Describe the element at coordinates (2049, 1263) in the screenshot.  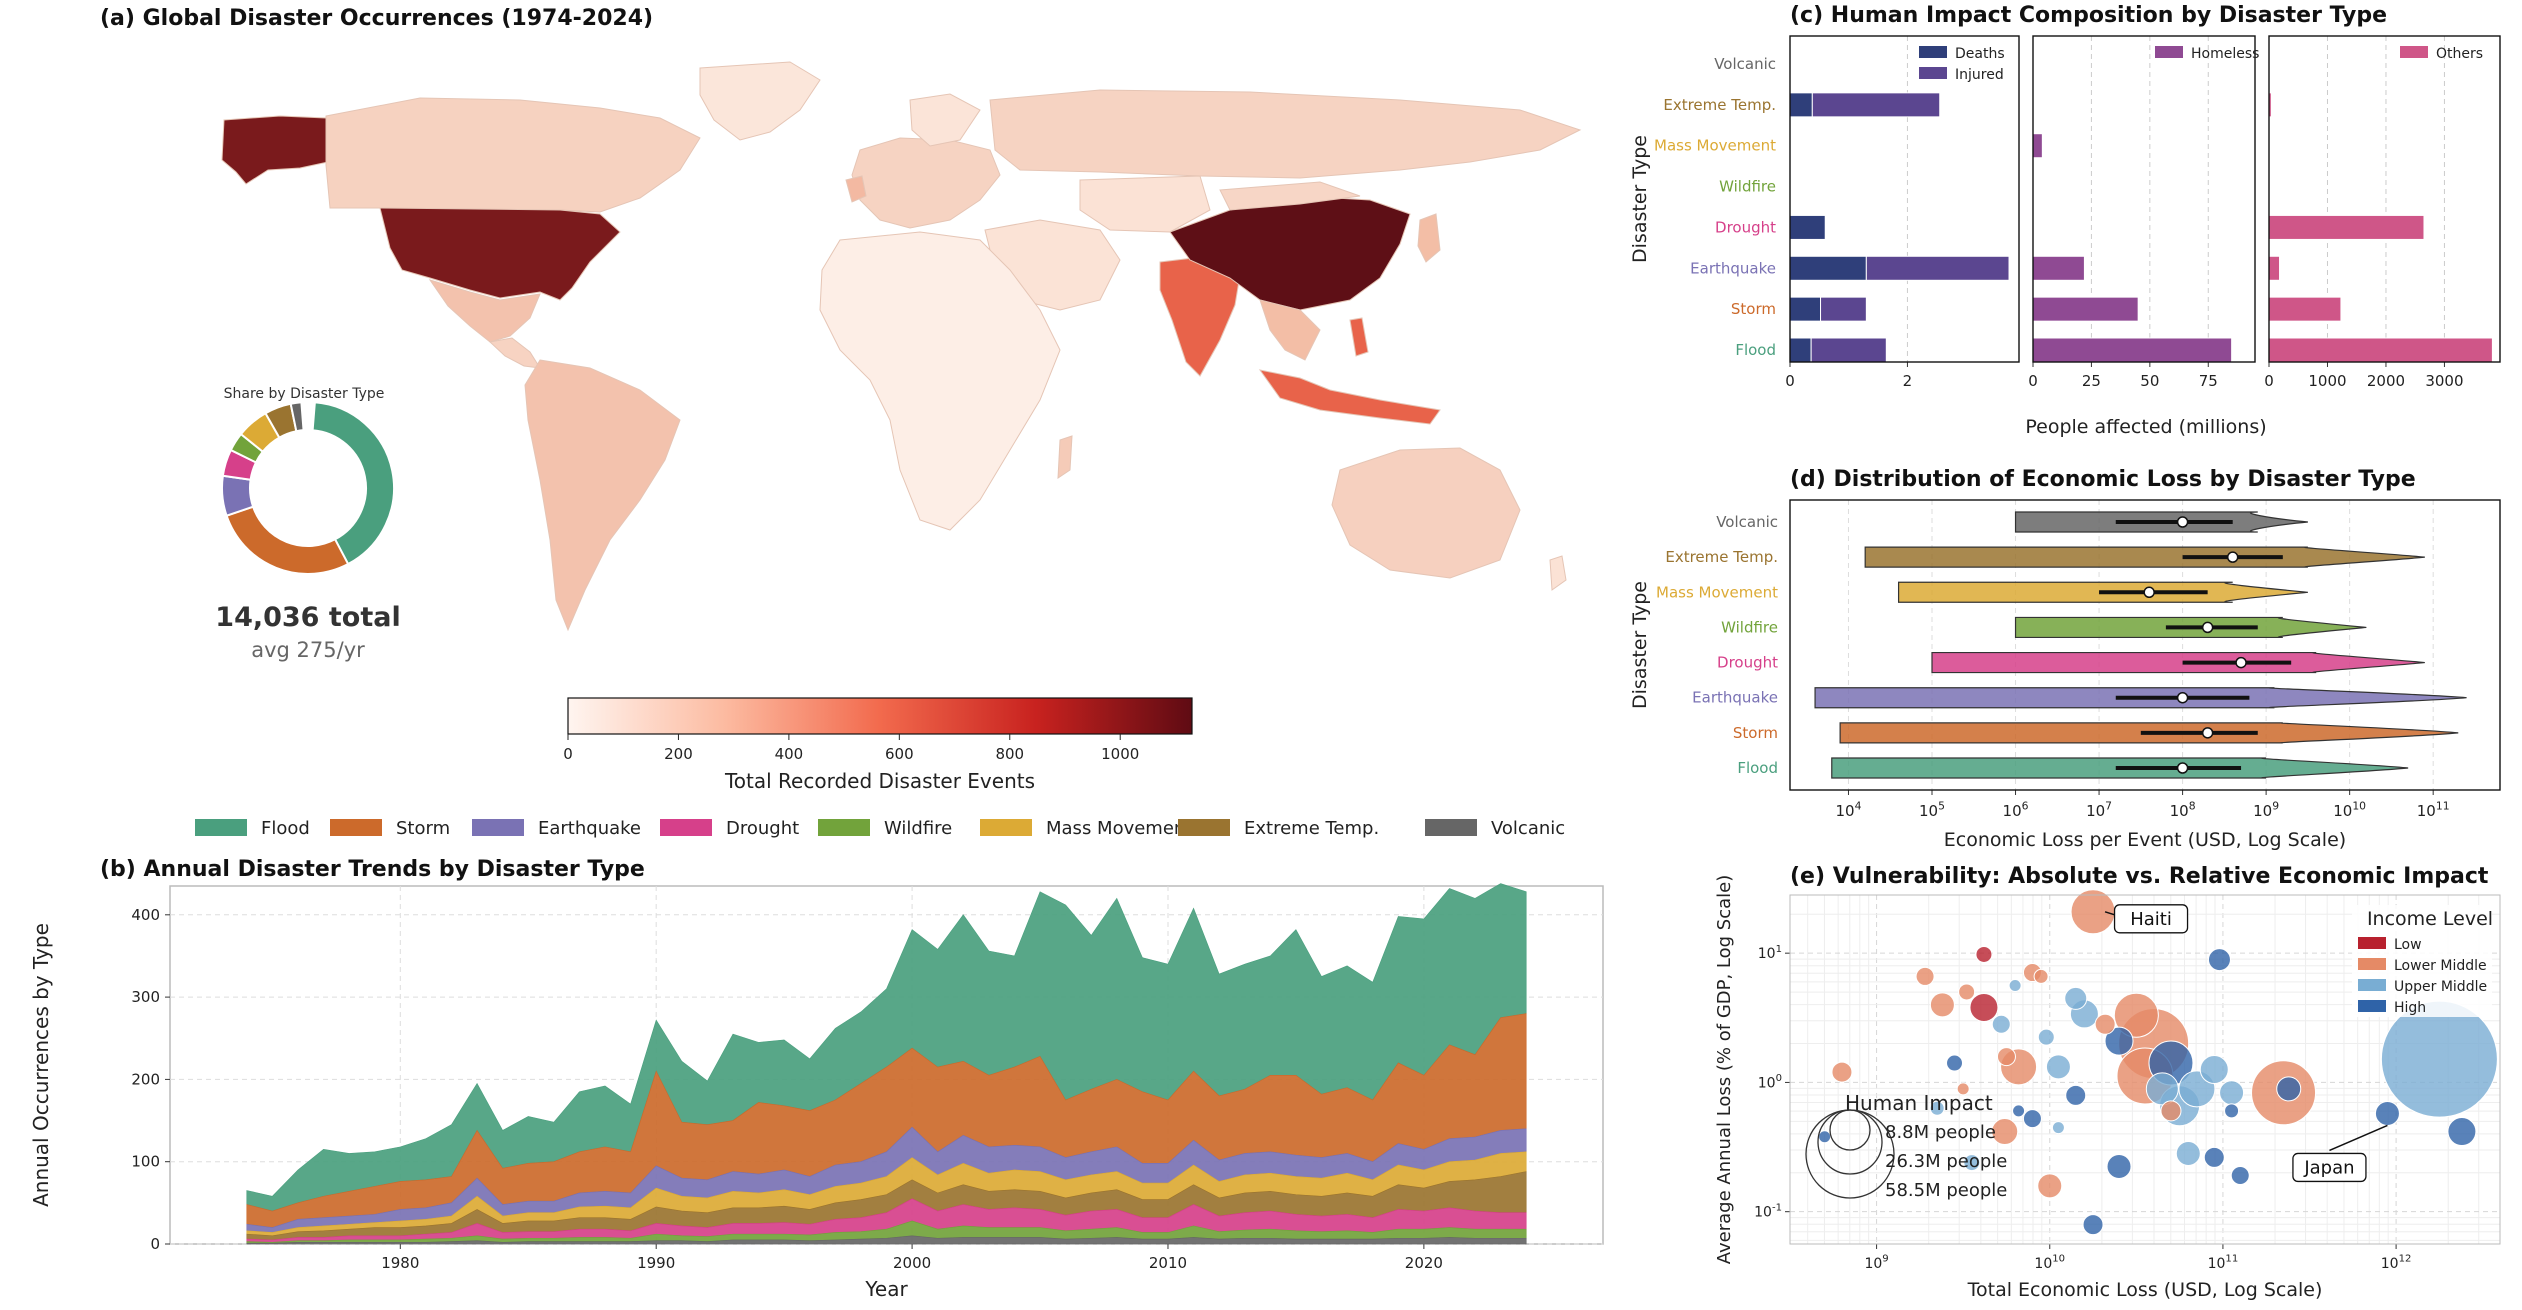
I see `tick-label-x: 1010` at that location.